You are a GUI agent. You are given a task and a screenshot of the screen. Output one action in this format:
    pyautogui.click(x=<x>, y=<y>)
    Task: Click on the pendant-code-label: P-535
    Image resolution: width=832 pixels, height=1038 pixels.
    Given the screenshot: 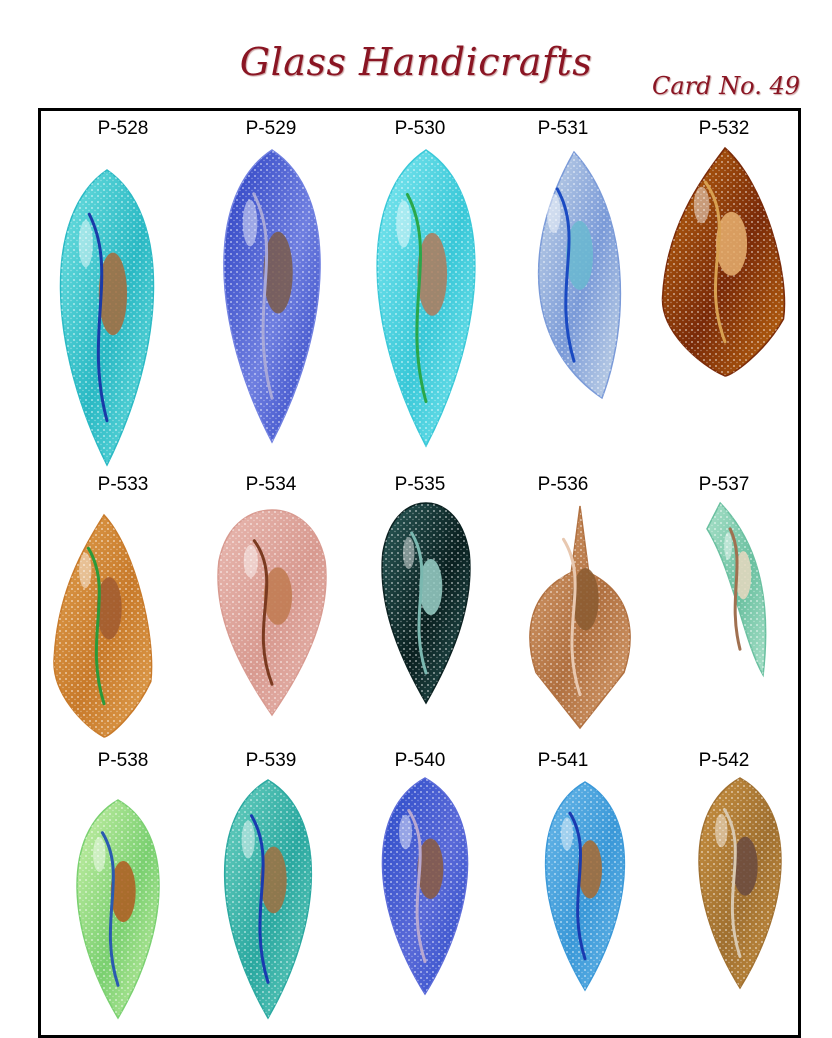 What is the action you would take?
    pyautogui.click(x=420, y=484)
    